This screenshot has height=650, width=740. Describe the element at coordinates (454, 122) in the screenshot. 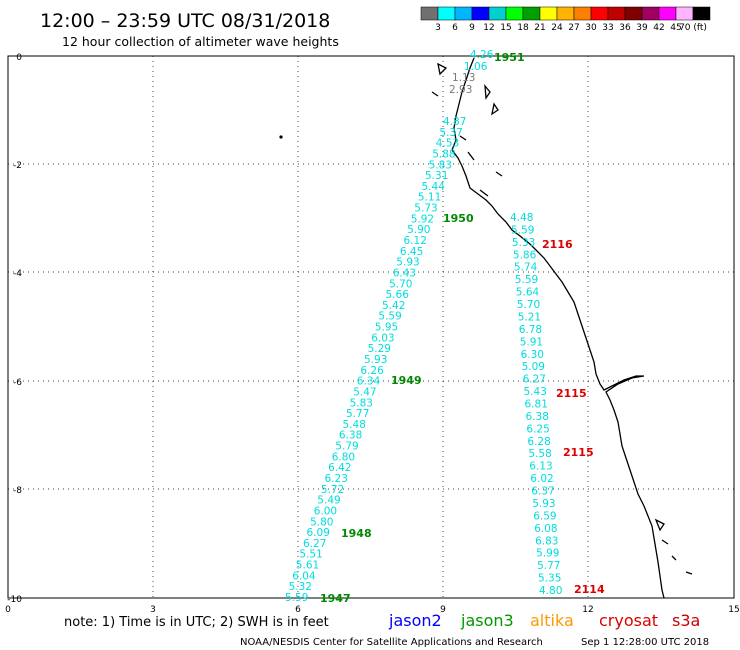

I see `wave-height-label: 4.87` at that location.